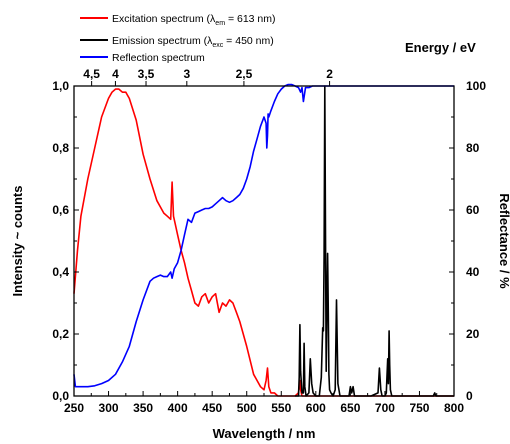  What do you see at coordinates (473, 148) in the screenshot?
I see `y-right-tick-label: 80` at bounding box center [473, 148].